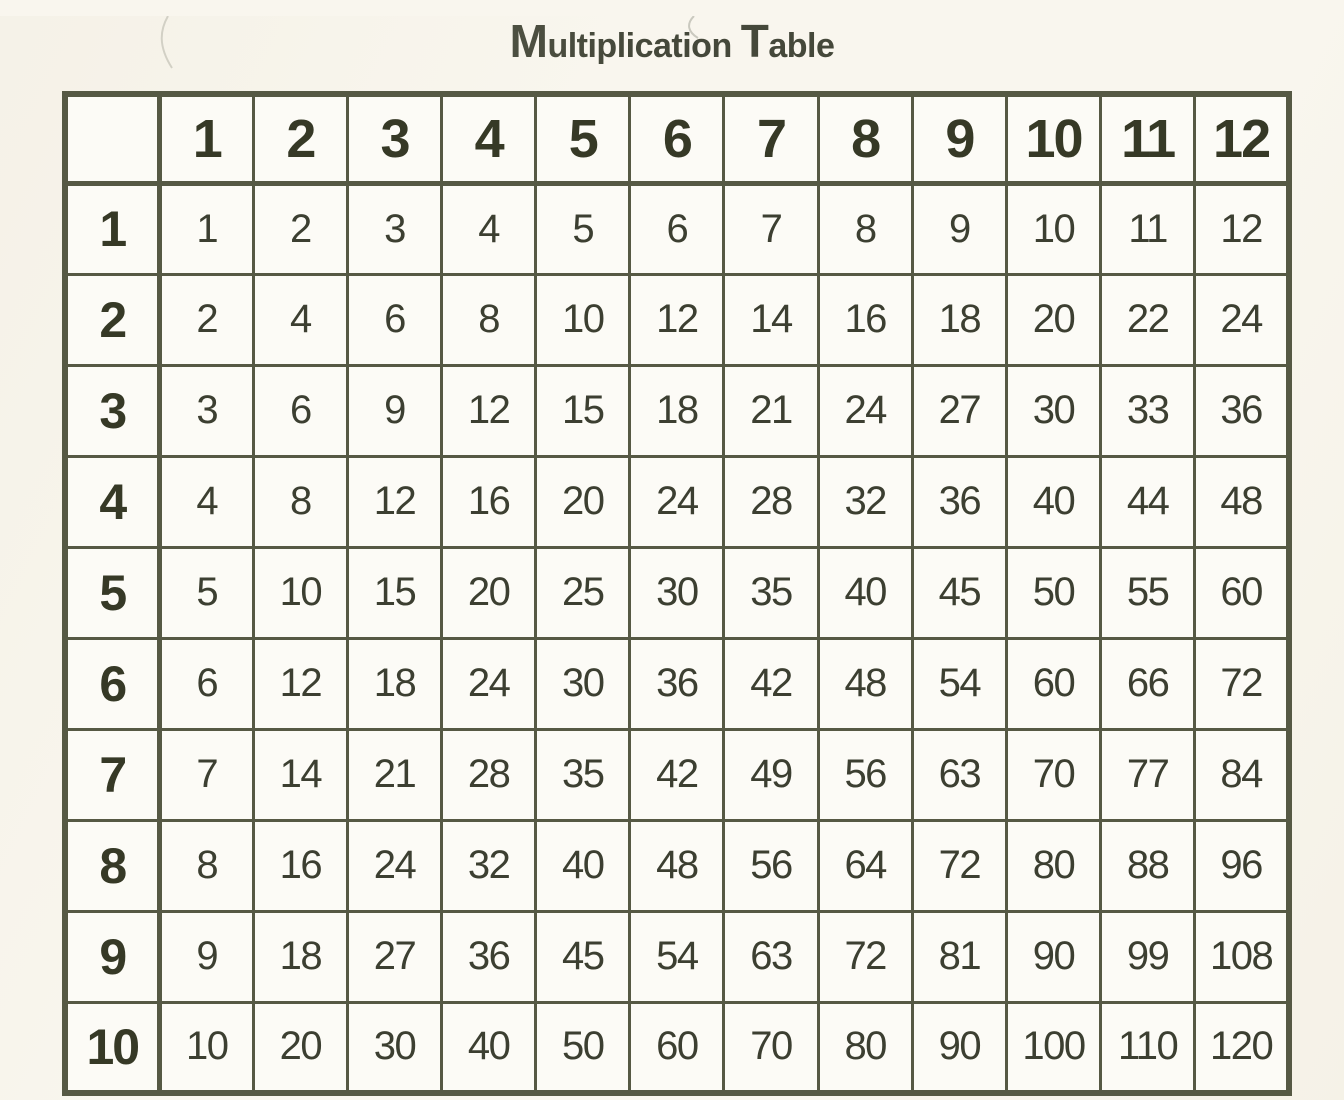  What do you see at coordinates (771, 139) in the screenshot?
I see `column-header-cell: 7` at bounding box center [771, 139].